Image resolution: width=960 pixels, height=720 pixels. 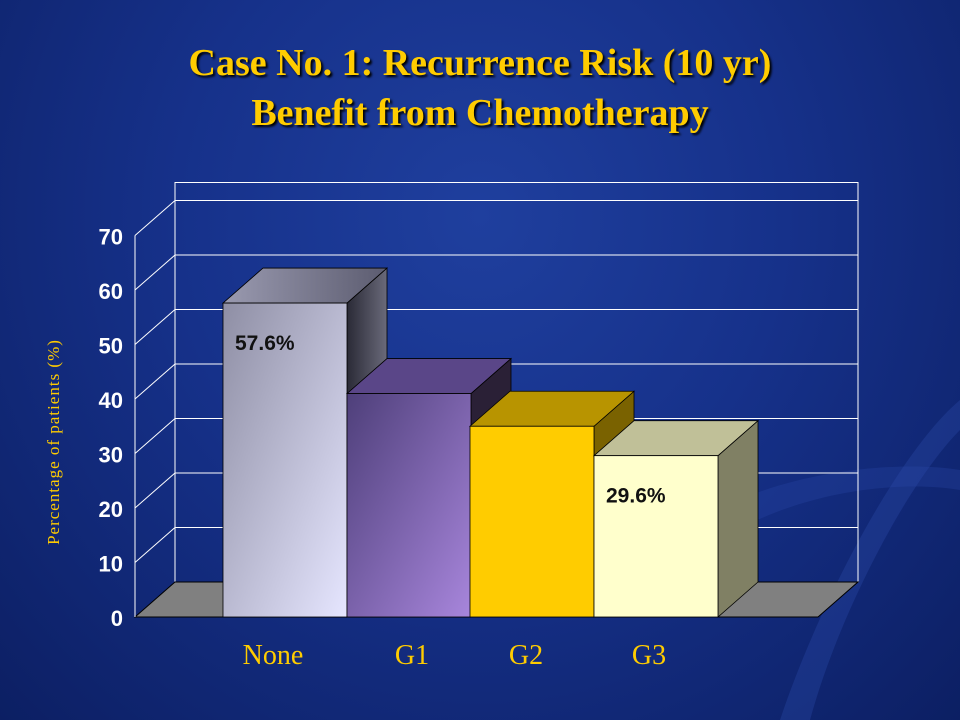 What do you see at coordinates (636, 496) in the screenshot?
I see `data-label-g3: 29.6%` at bounding box center [636, 496].